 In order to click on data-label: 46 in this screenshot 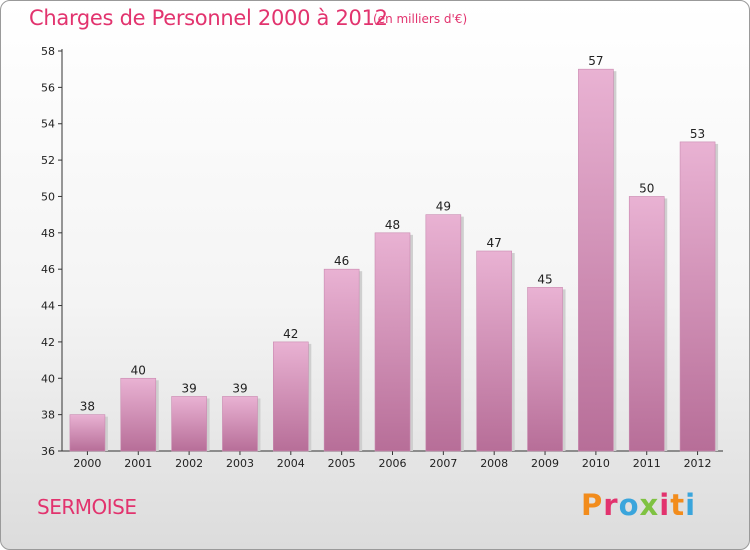, I will do `click(341, 261)`.